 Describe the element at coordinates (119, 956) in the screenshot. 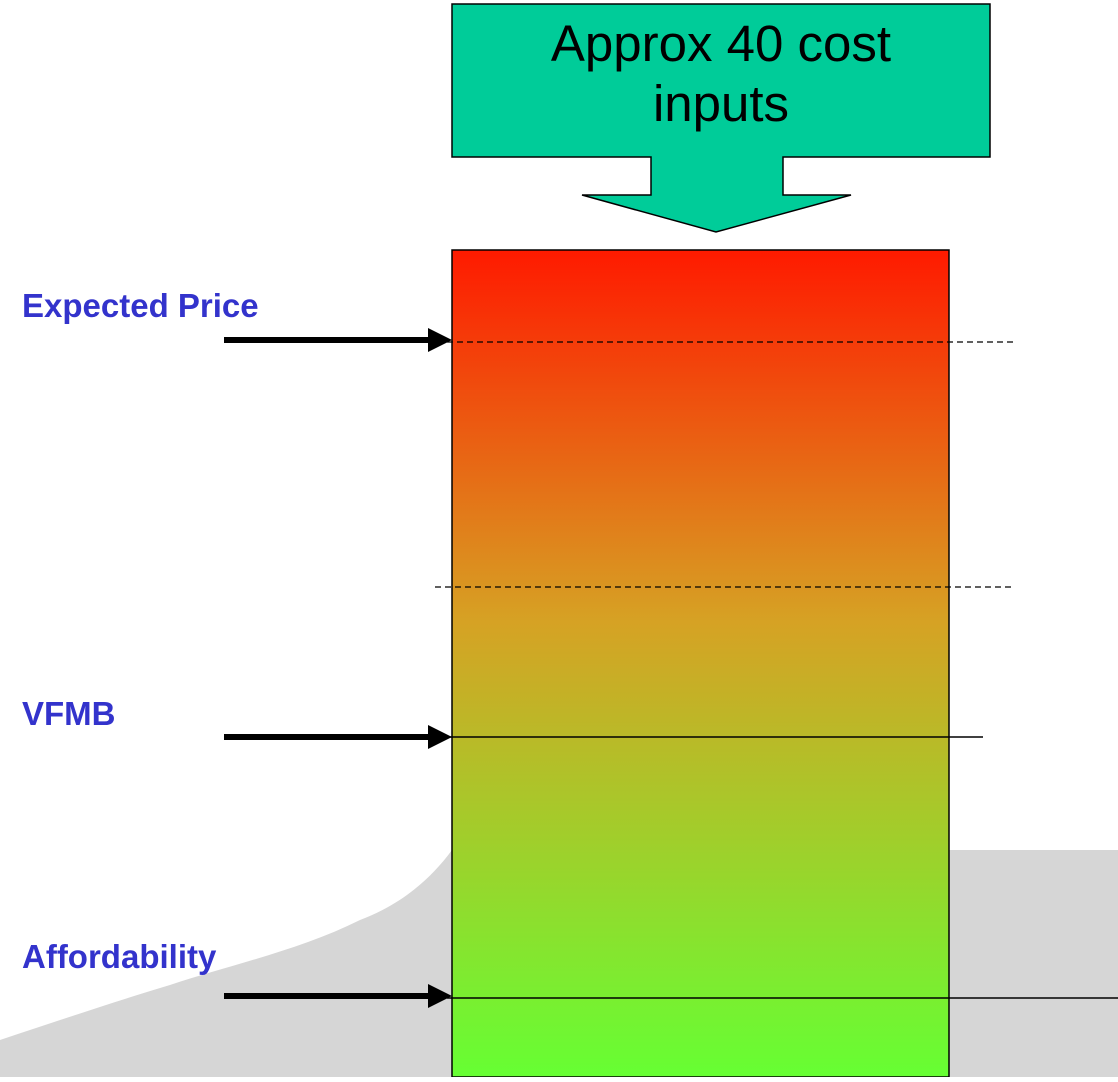

I see `affordability-label: Affordability` at that location.